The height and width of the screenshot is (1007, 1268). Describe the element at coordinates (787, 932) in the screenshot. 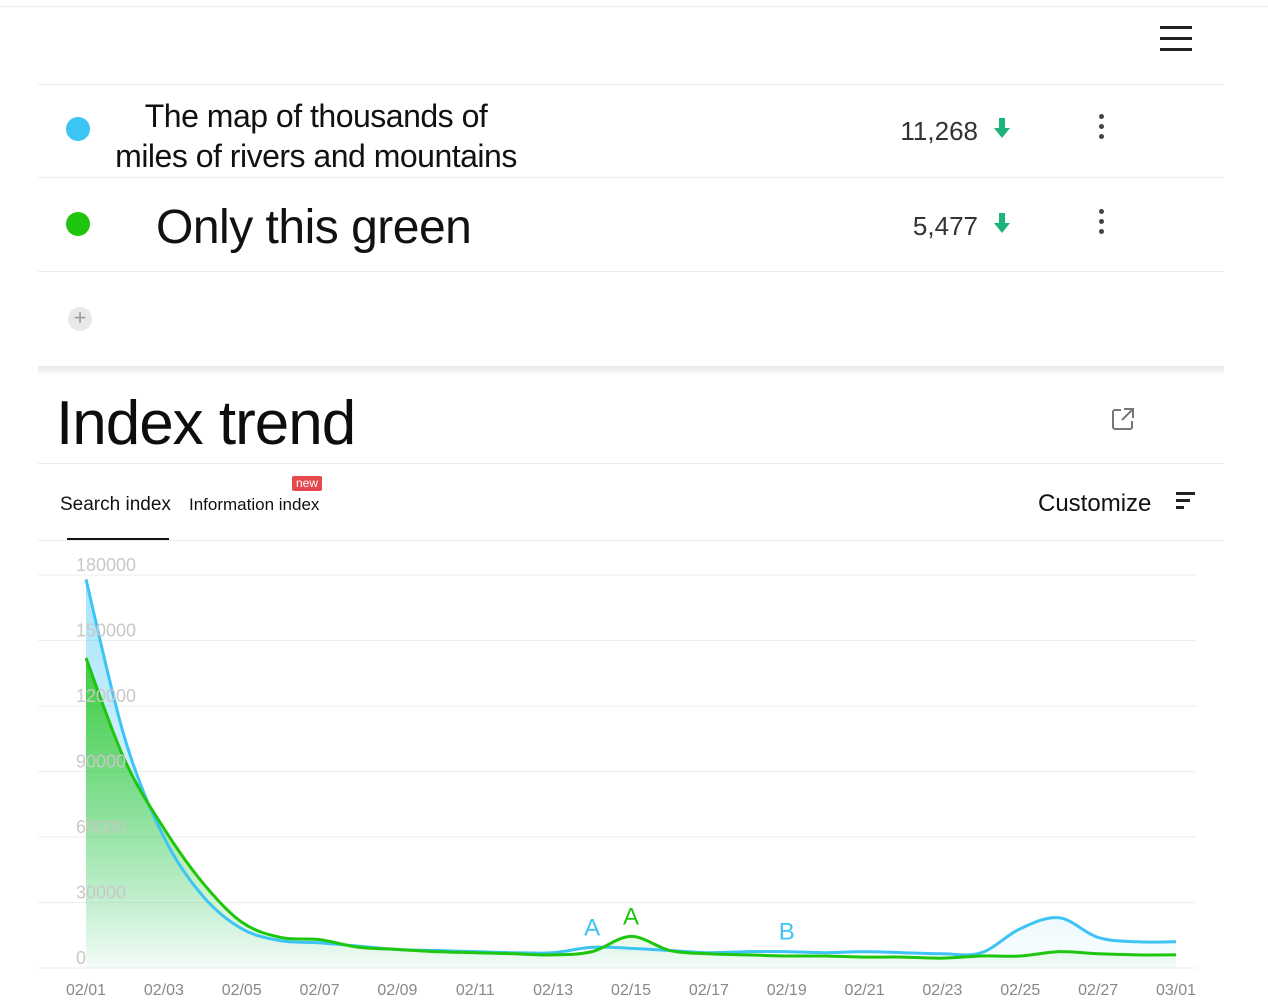

I see `chart-annotation: B` at that location.